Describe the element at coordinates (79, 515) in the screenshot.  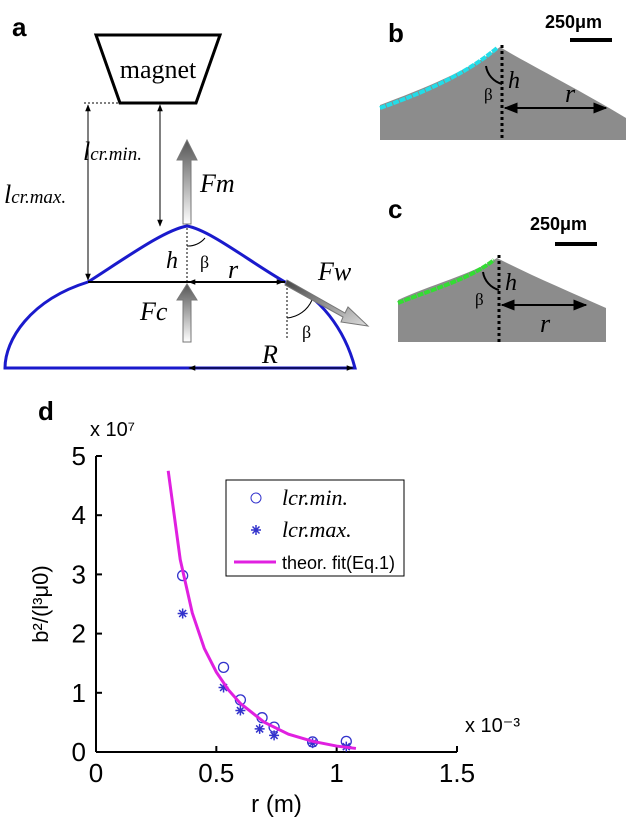
I see `y-tick-label: 4` at that location.